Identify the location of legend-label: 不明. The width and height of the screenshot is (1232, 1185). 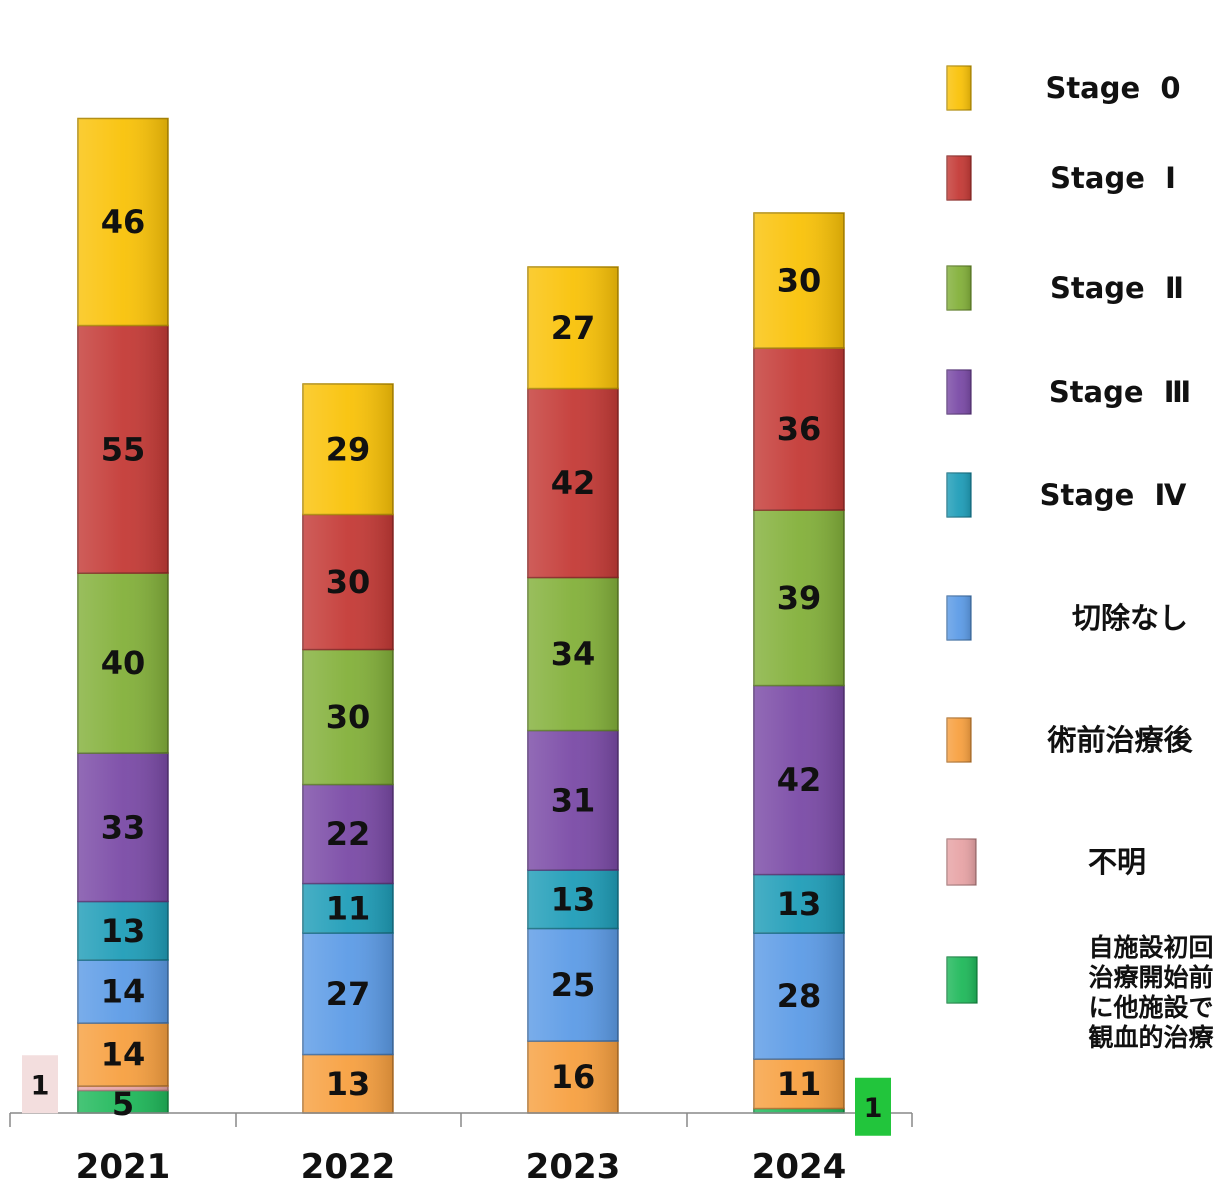
(1117, 862).